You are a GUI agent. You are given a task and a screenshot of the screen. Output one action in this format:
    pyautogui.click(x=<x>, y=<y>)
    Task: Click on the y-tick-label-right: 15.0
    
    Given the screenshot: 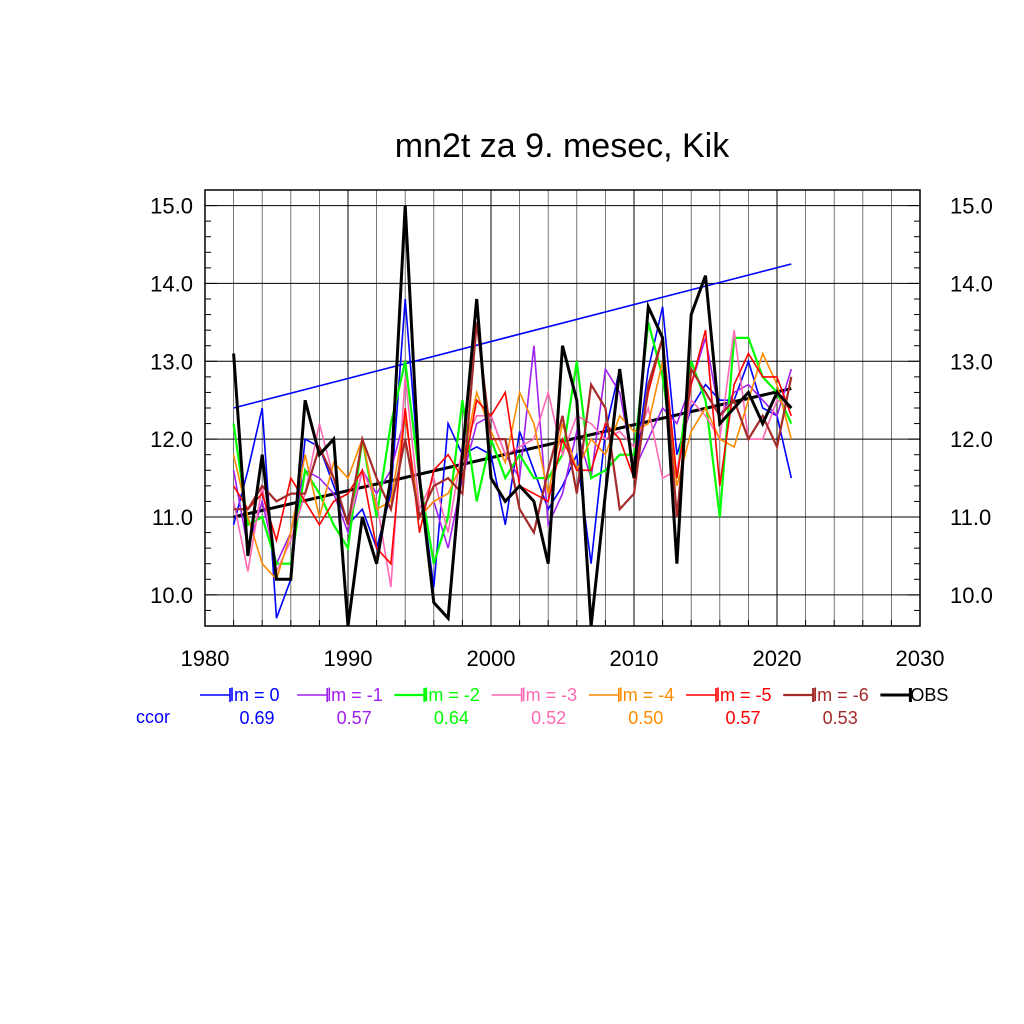 What is the action you would take?
    pyautogui.click(x=971, y=206)
    